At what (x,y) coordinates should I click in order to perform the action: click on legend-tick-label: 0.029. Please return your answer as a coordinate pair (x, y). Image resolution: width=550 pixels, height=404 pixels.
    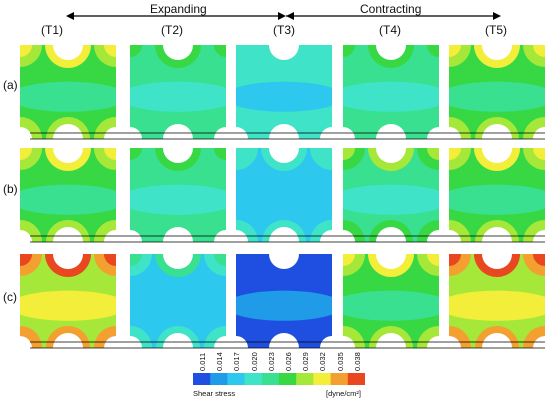
    Looking at the image, I should click on (306, 361).